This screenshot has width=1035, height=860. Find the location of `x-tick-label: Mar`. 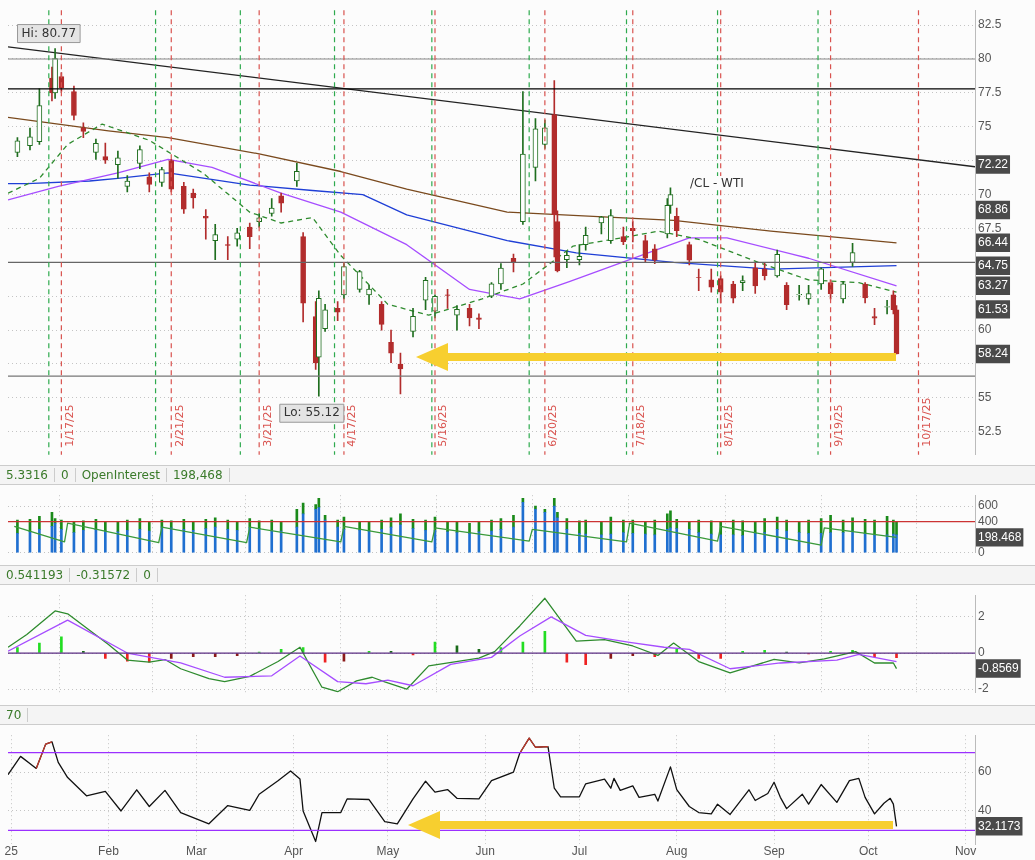

x-tick-label: Mar is located at coordinates (196, 850).